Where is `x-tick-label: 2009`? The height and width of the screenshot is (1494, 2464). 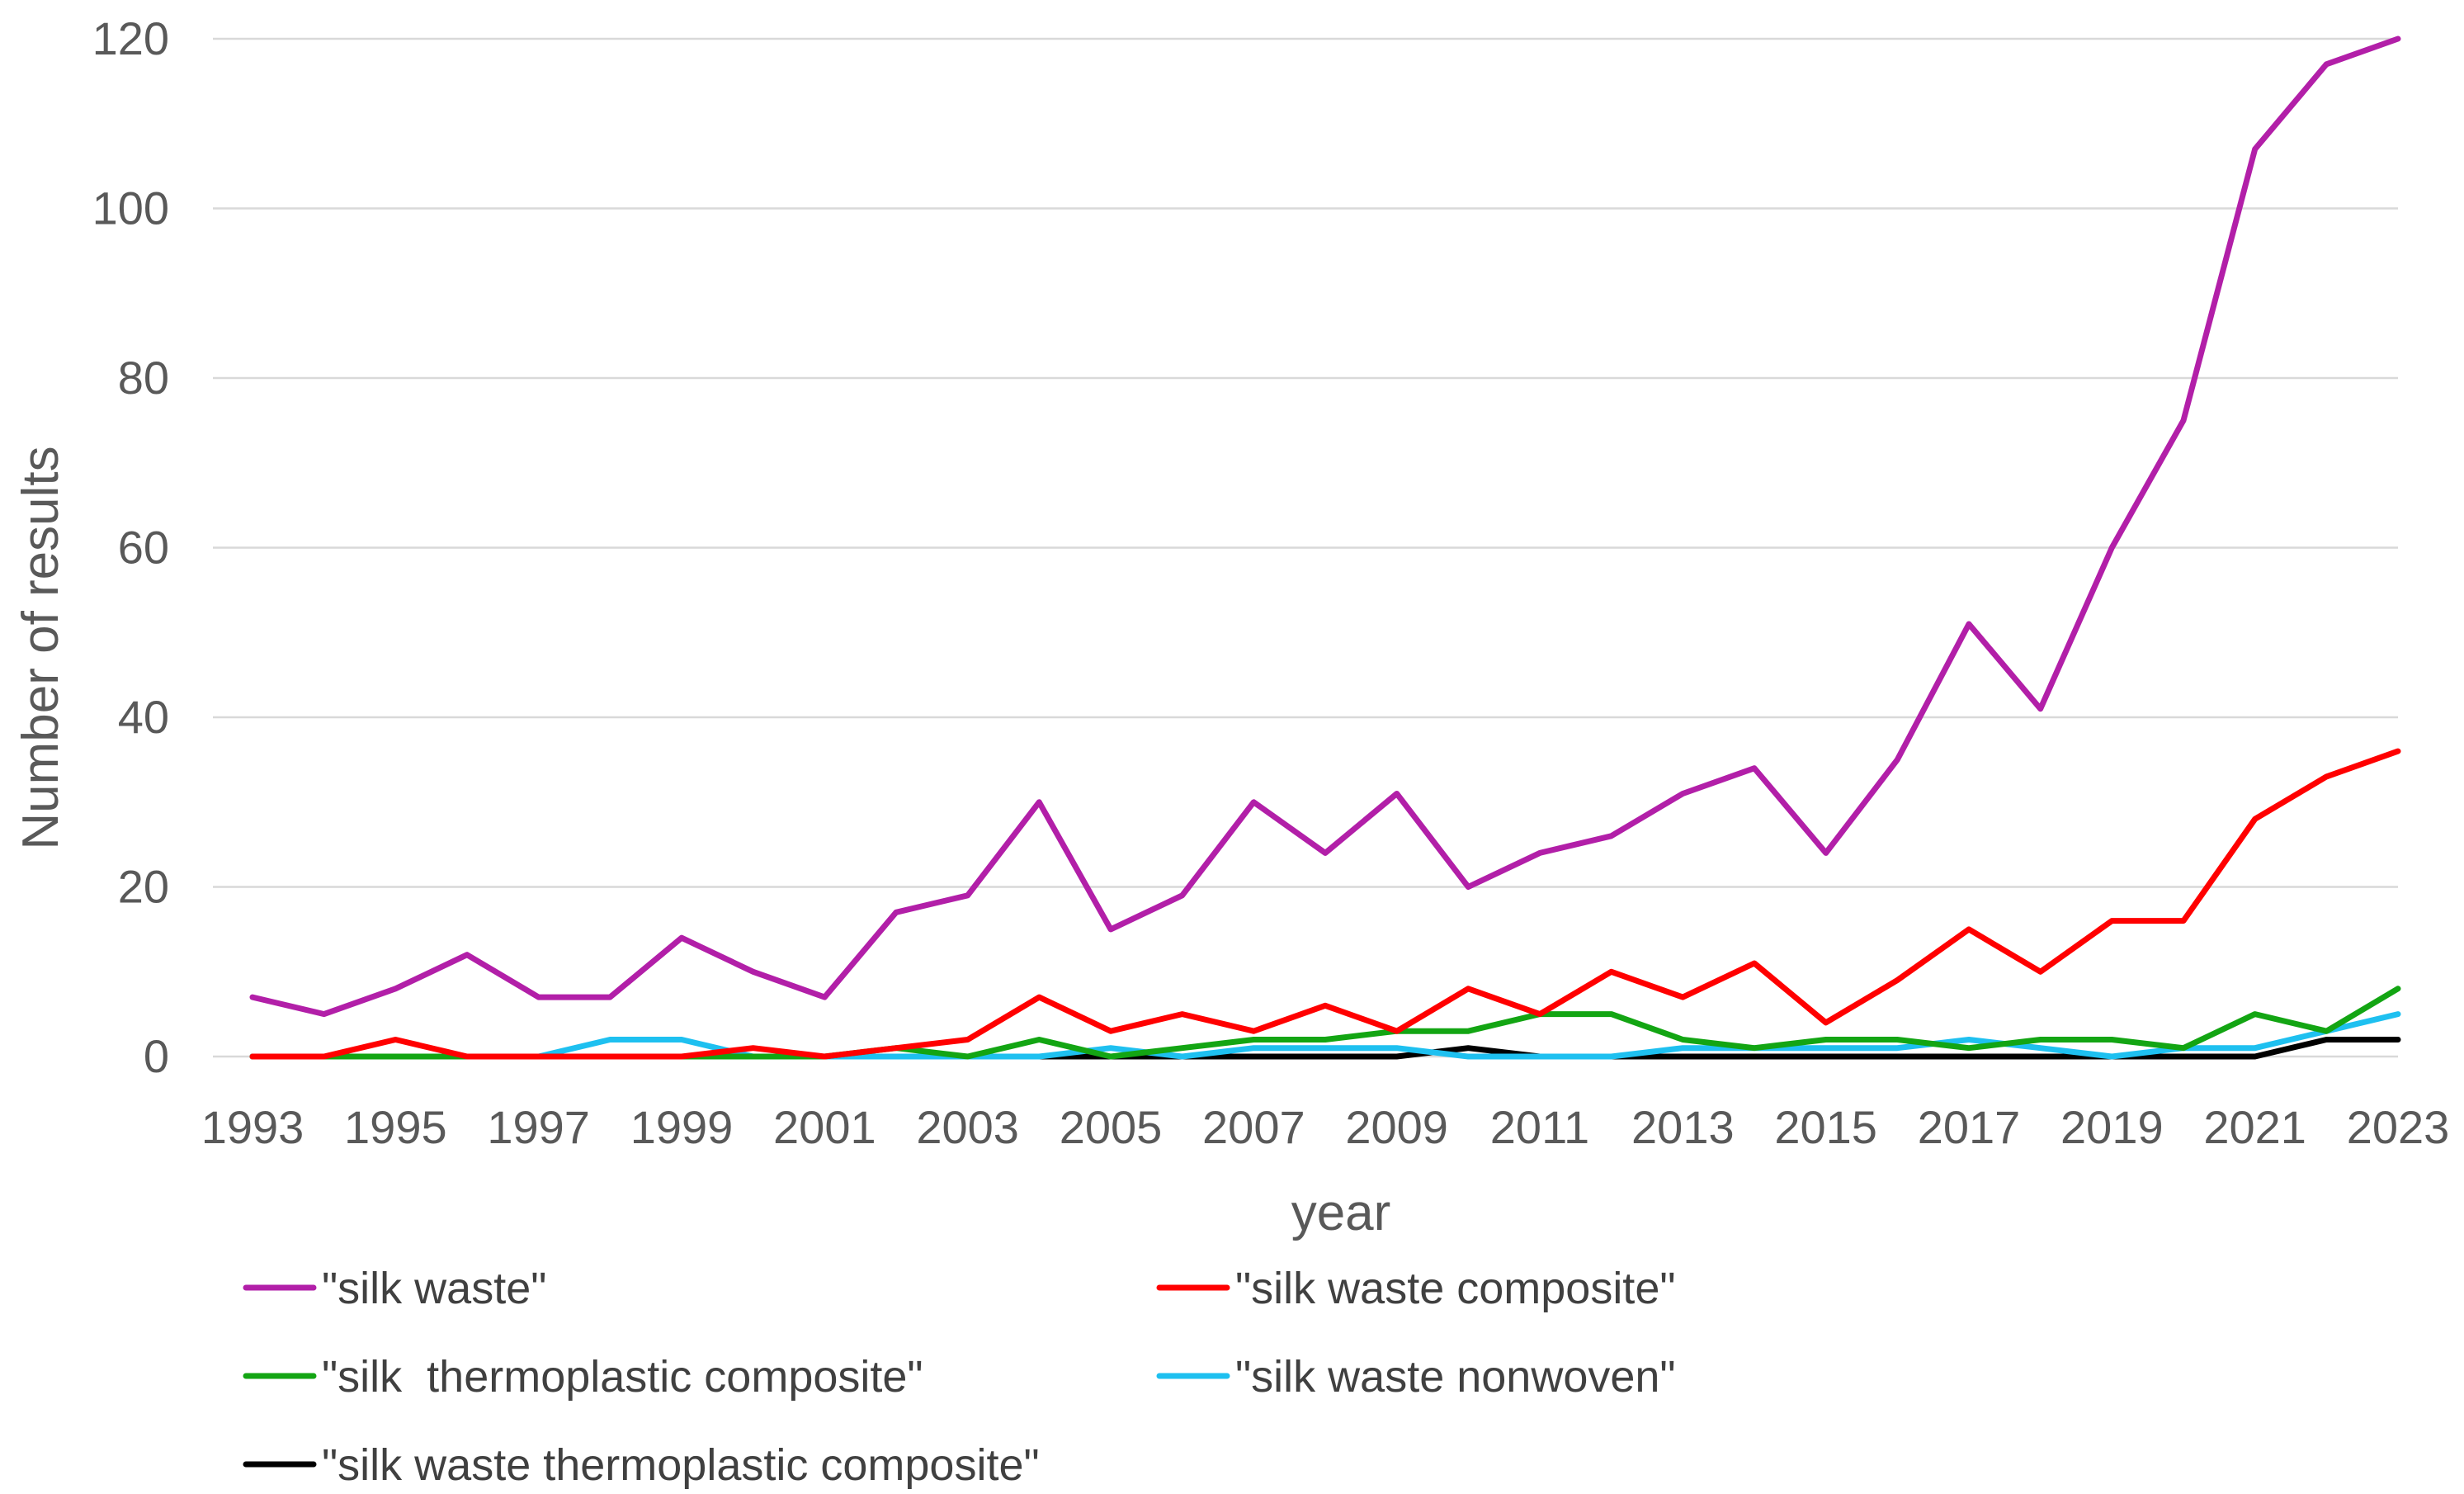 x-tick-label: 2009 is located at coordinates (1396, 1127).